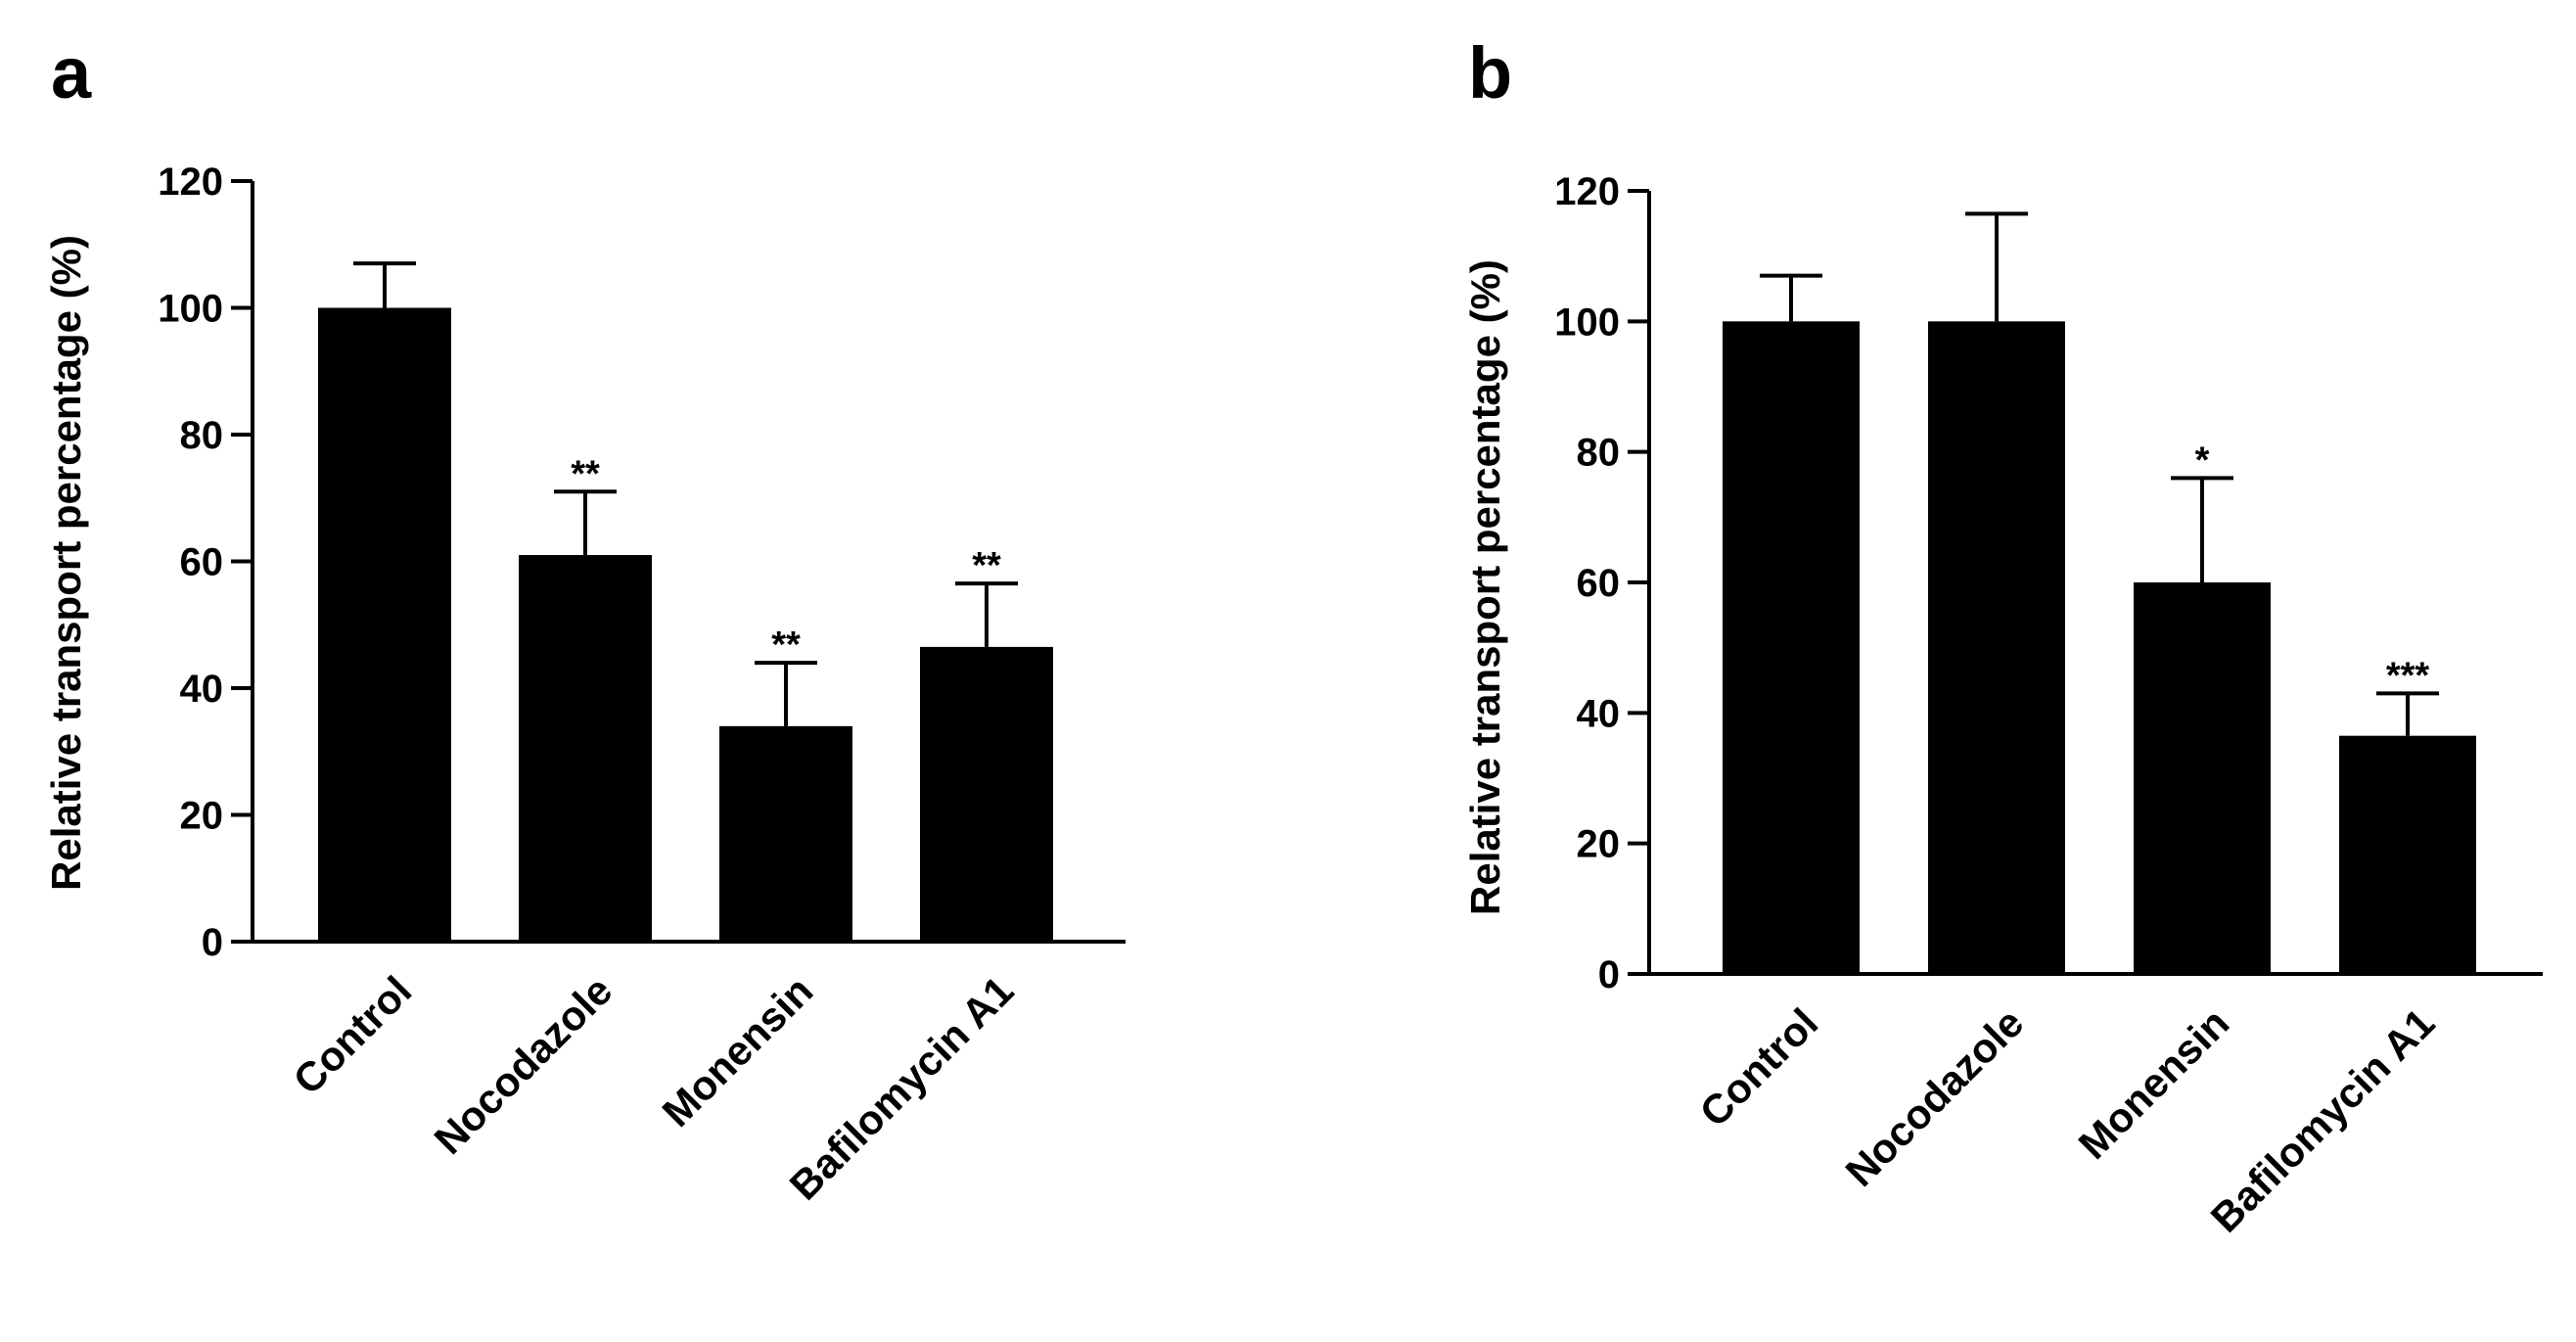 The width and height of the screenshot is (2576, 1342). Describe the element at coordinates (2323, 1120) in the screenshot. I see `x-tick-label: Bafilomycin A1` at that location.